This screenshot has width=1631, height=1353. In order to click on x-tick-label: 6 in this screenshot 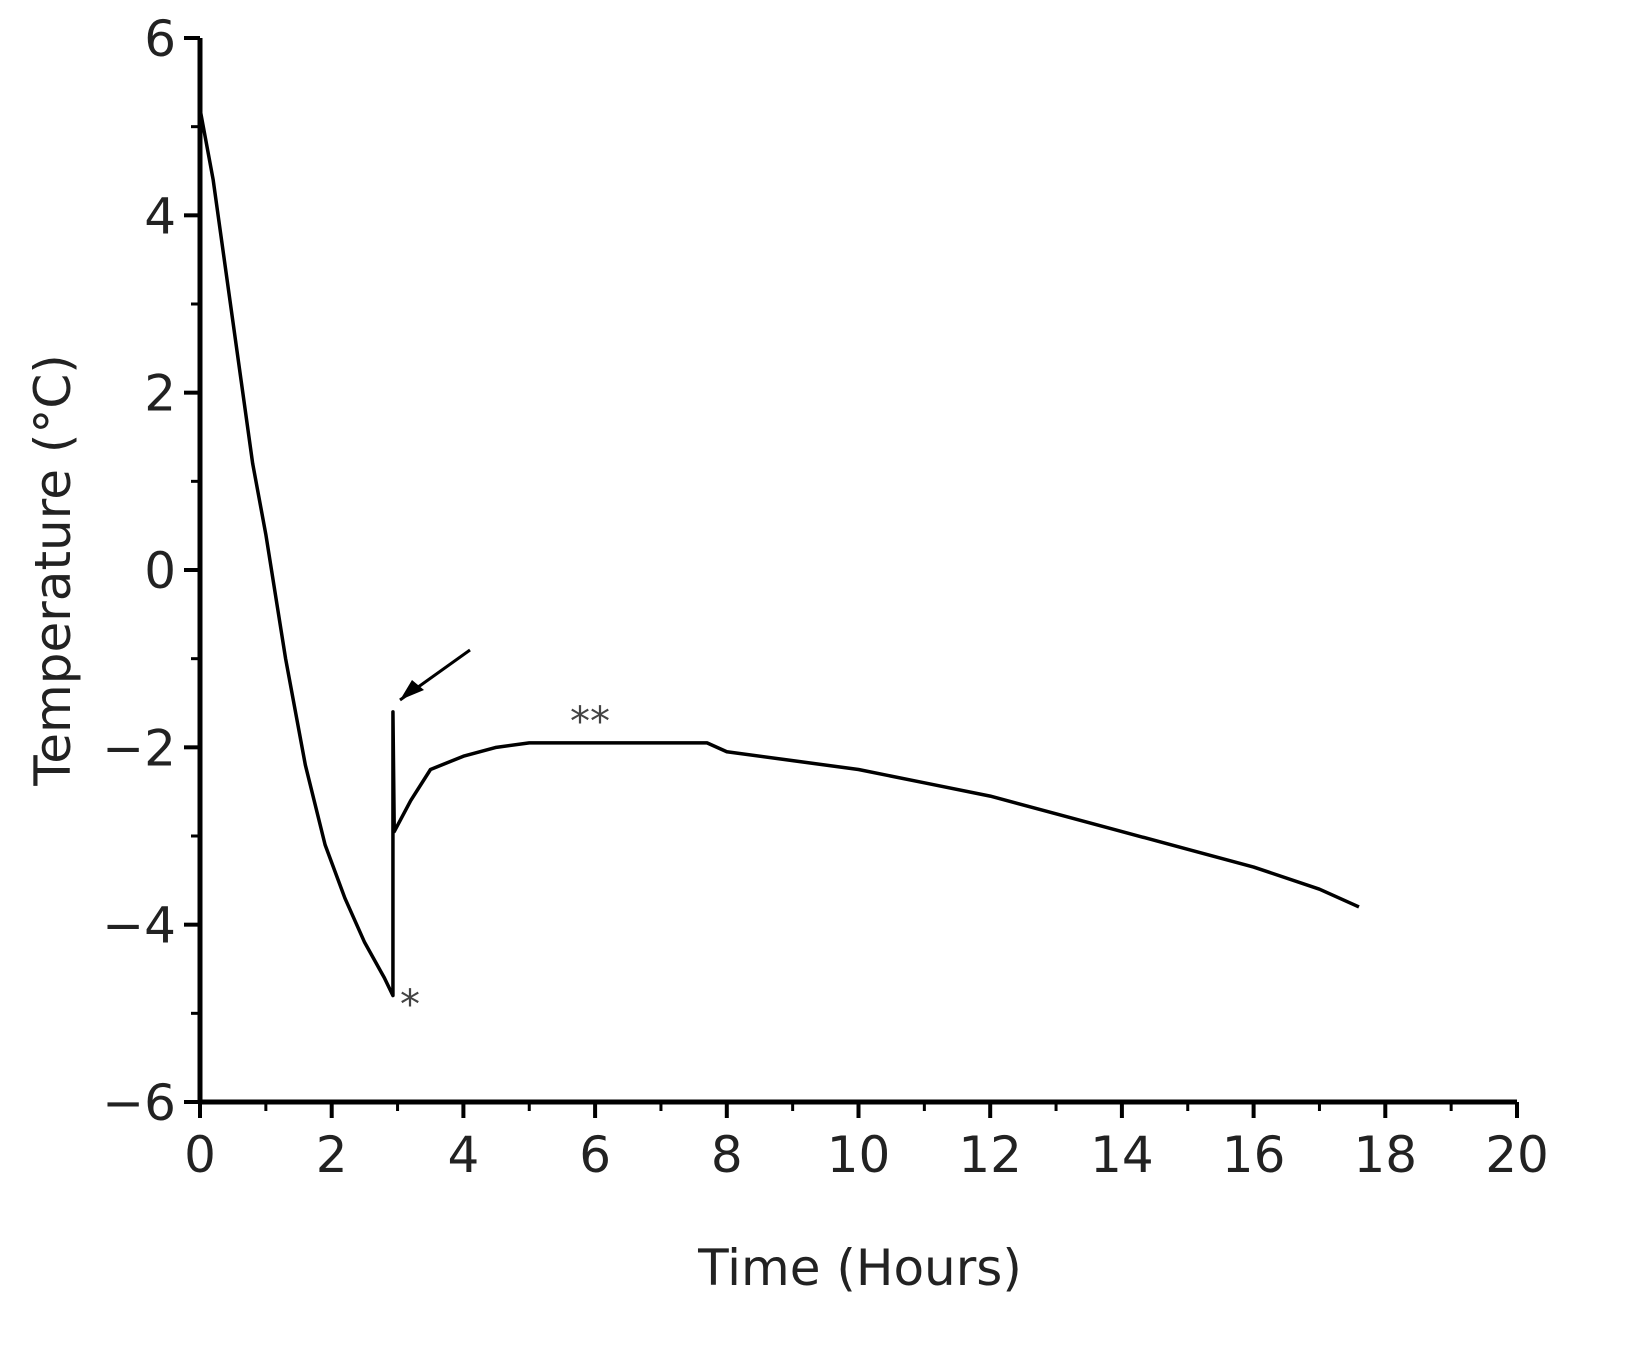, I will do `click(595, 1155)`.